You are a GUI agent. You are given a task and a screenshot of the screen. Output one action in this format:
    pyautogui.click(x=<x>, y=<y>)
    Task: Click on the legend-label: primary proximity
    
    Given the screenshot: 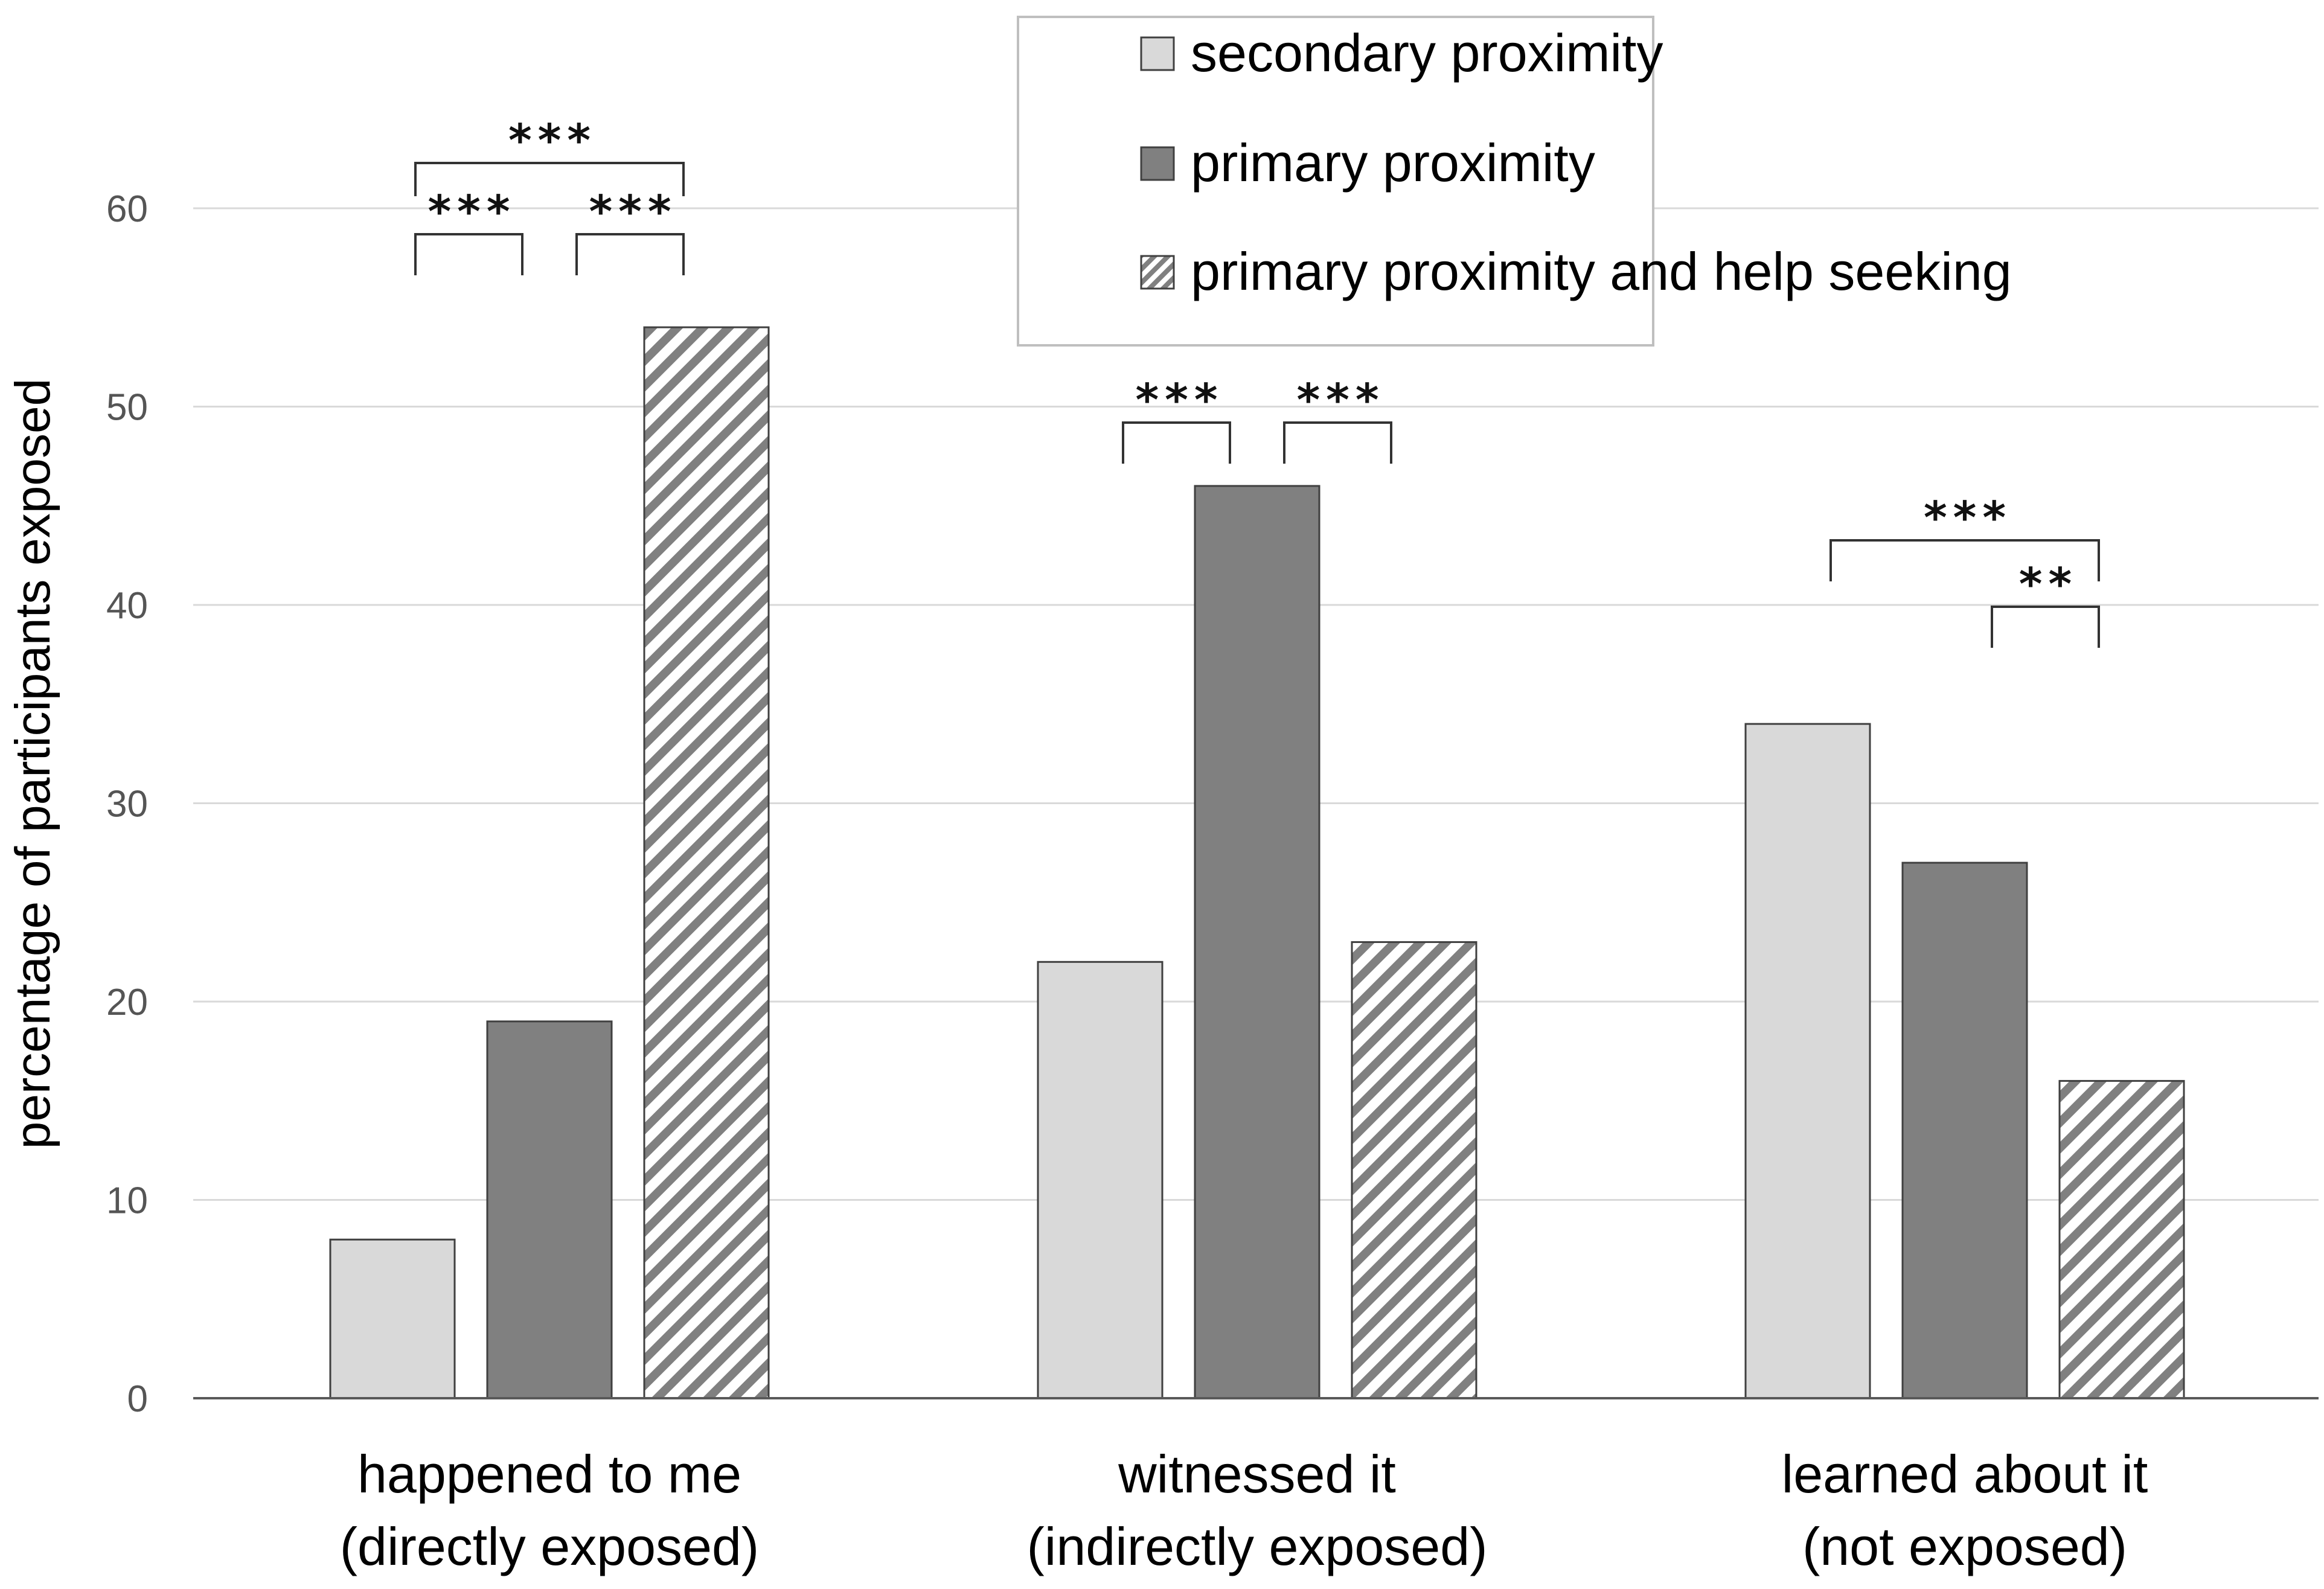 What is the action you would take?
    pyautogui.click(x=1393, y=163)
    